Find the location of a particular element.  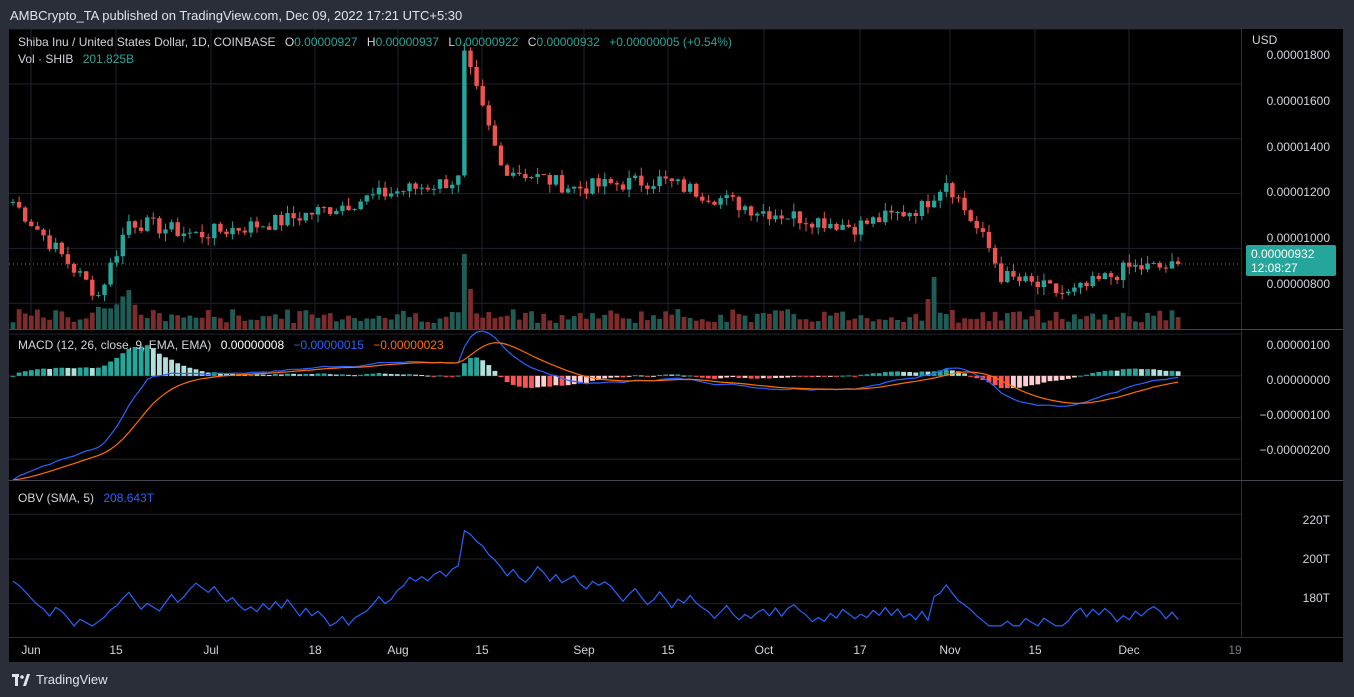

open-value: 0.00000927 is located at coordinates (326, 42).